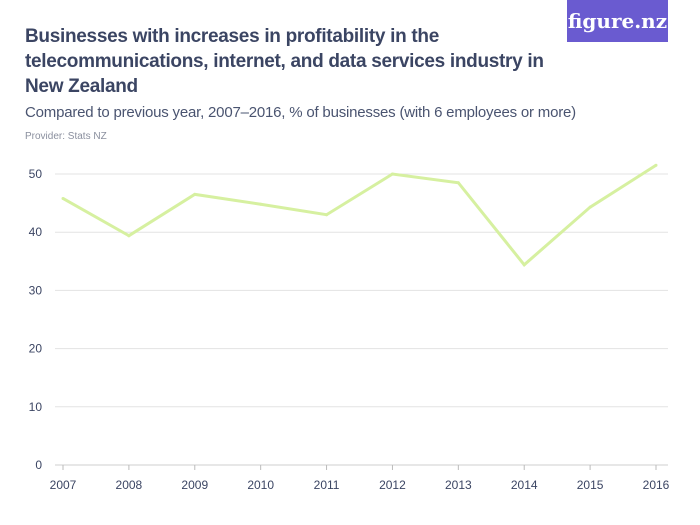  Describe the element at coordinates (194, 485) in the screenshot. I see `x-tick-label: 2009` at that location.